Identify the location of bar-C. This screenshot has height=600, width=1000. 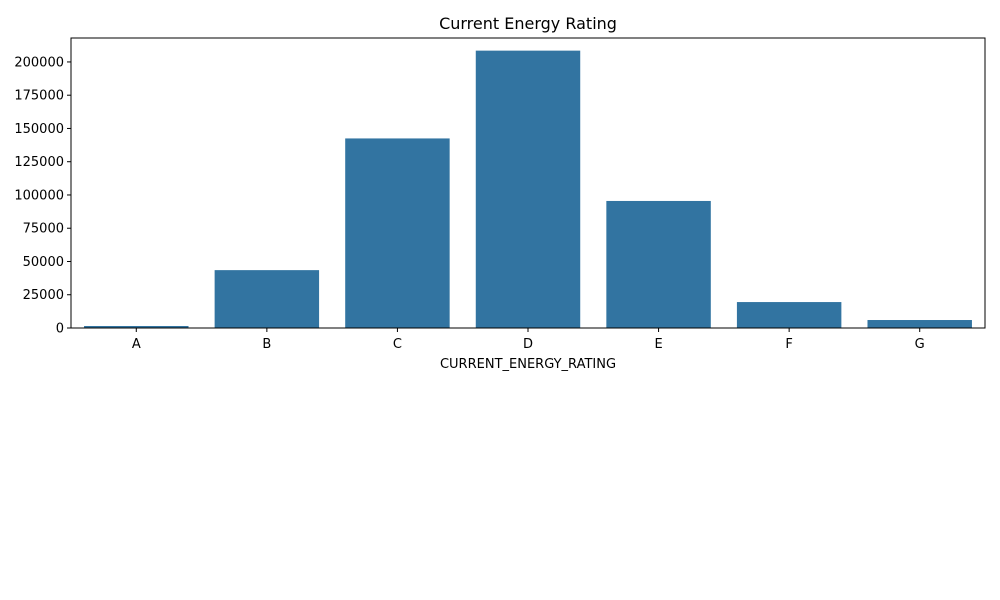
(397, 233).